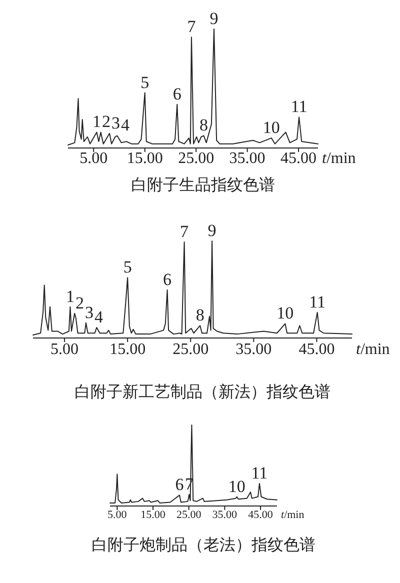 The height and width of the screenshot is (583, 400). I want to click on text: 白附子生品指纹色谱, so click(203, 184).